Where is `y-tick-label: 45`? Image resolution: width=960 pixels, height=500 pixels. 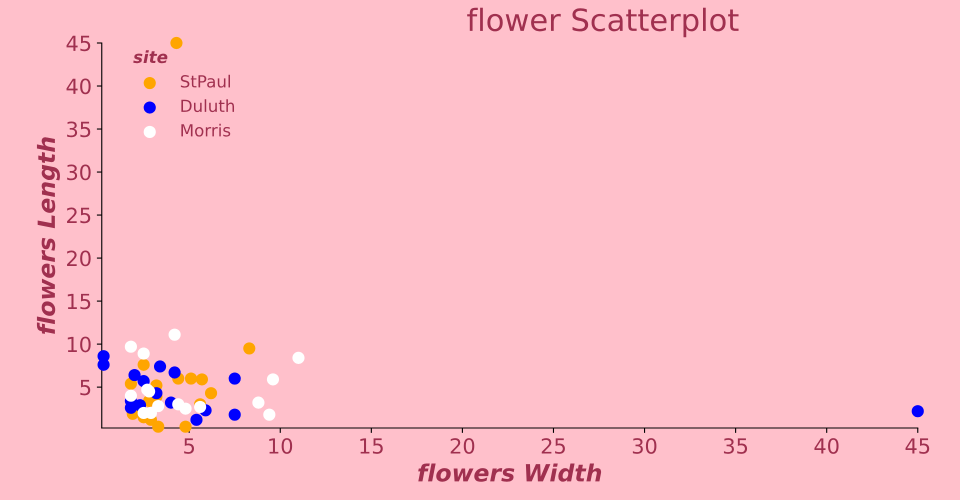
y-tick-label: 45 is located at coordinates (78, 44).